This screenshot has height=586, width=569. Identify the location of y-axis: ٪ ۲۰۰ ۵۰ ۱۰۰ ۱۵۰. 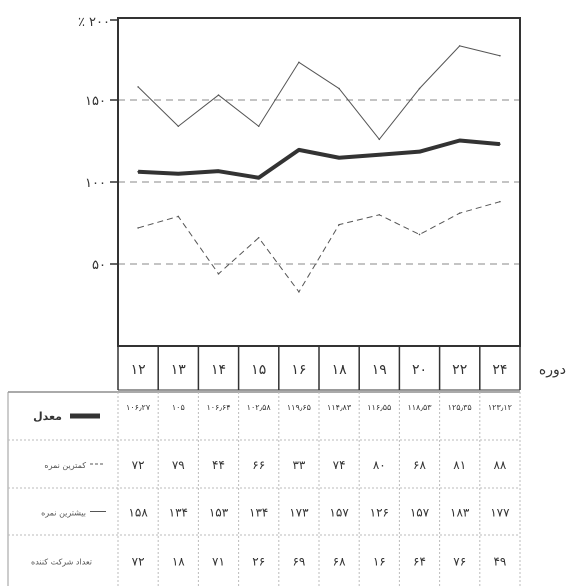
(98, 144).